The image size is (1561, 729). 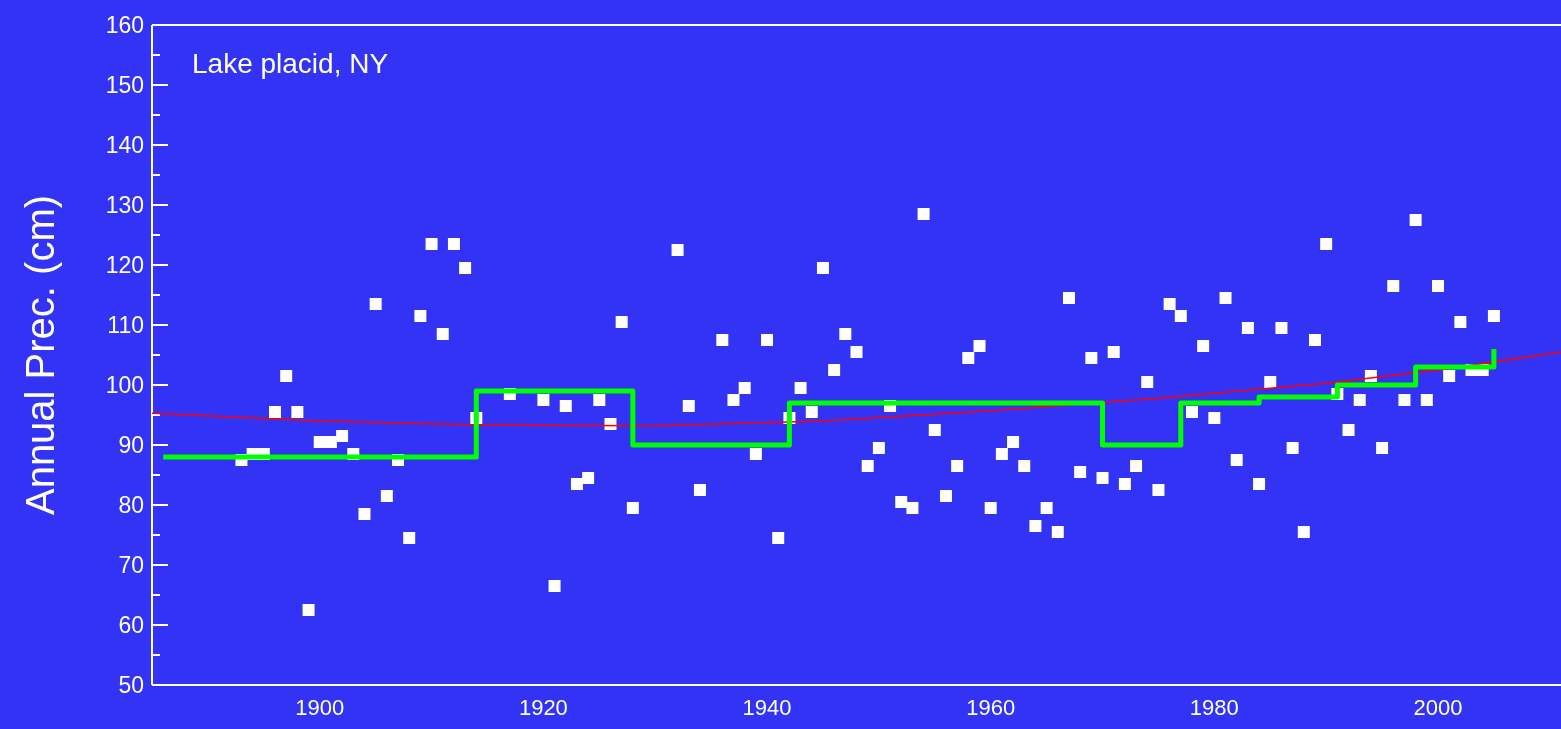 What do you see at coordinates (131, 685) in the screenshot?
I see `y-tick-label: 50` at bounding box center [131, 685].